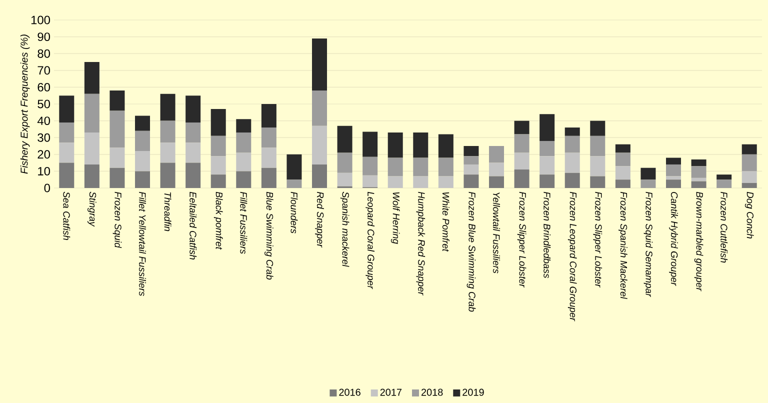  I want to click on y-tick-label: 100, so click(40, 20).